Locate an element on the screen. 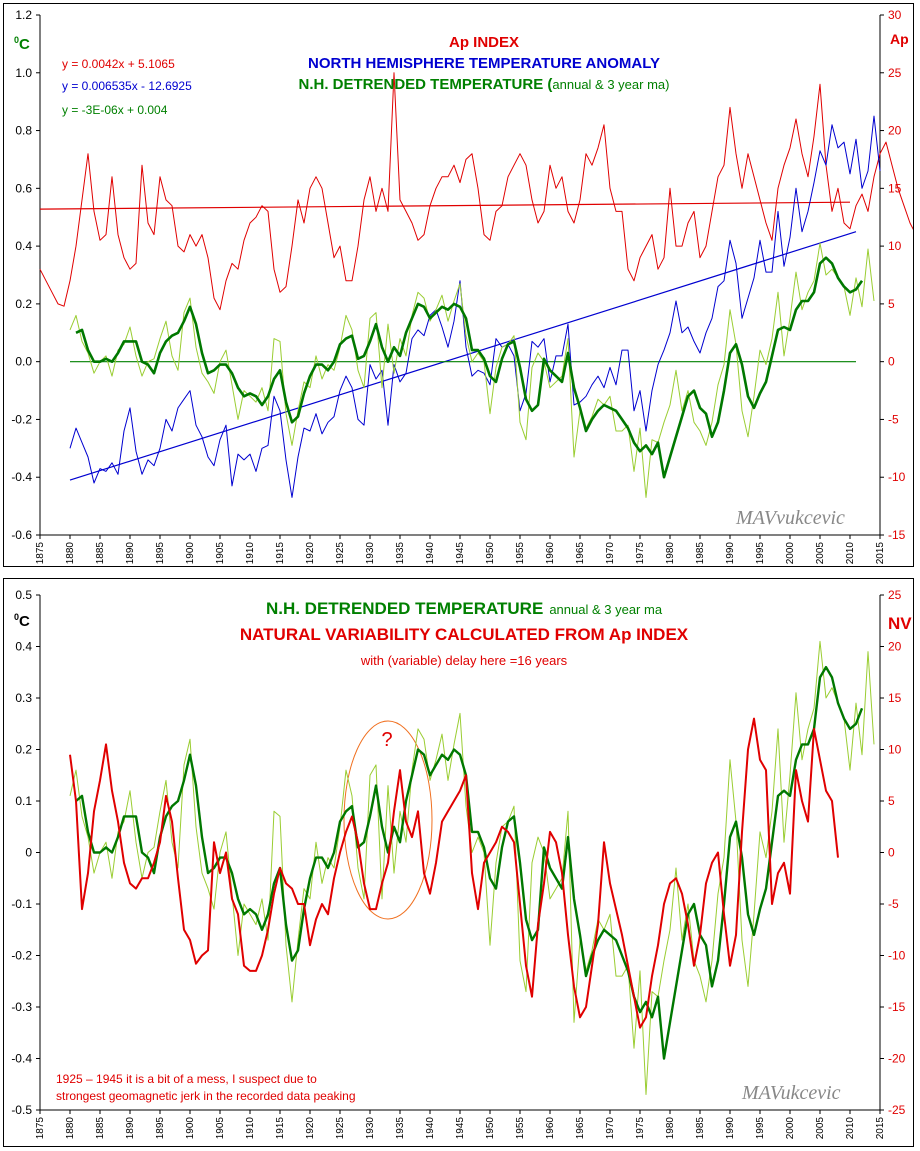  y-tick-label-left: -0.6 is located at coordinates (21, 535).